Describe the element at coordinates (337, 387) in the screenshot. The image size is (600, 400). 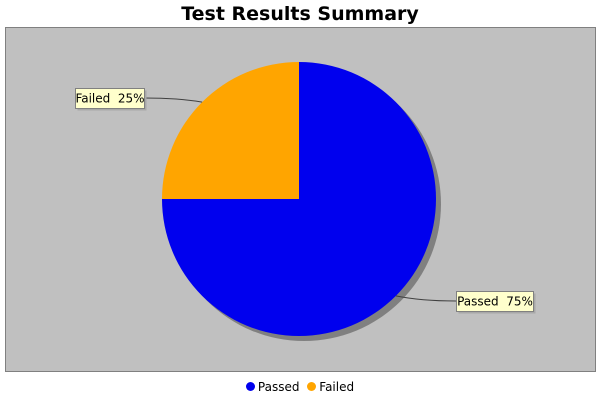
I see `legend-label-failed: Failed` at that location.